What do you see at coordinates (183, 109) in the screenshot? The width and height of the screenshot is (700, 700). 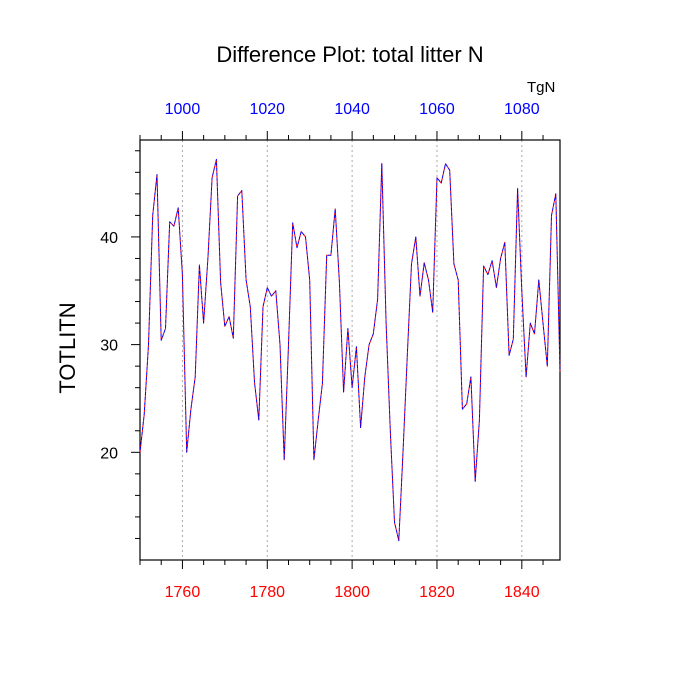 I see `x-top-tick-label: 1000` at bounding box center [183, 109].